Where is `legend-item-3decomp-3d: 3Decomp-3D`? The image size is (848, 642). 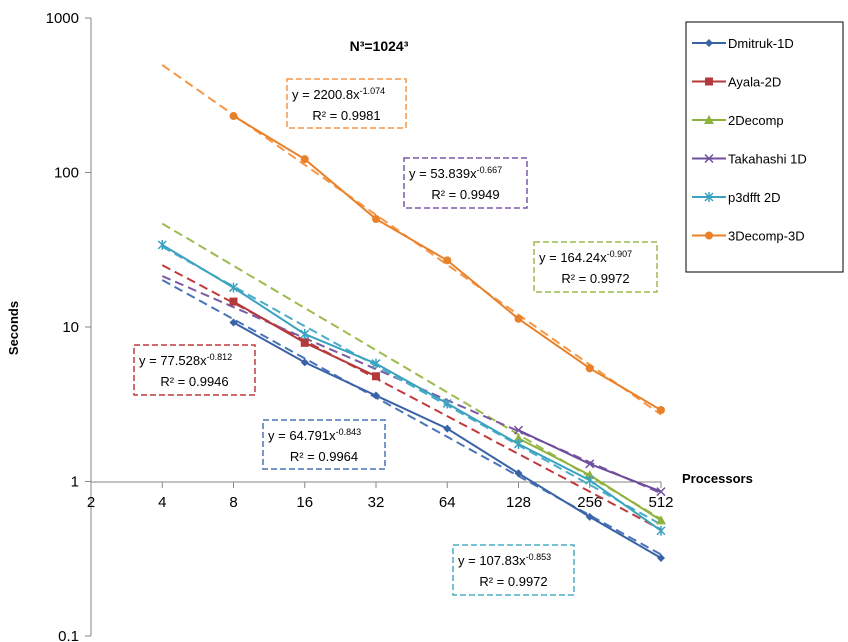 legend-item-3decomp-3d: 3Decomp-3D is located at coordinates (748, 236).